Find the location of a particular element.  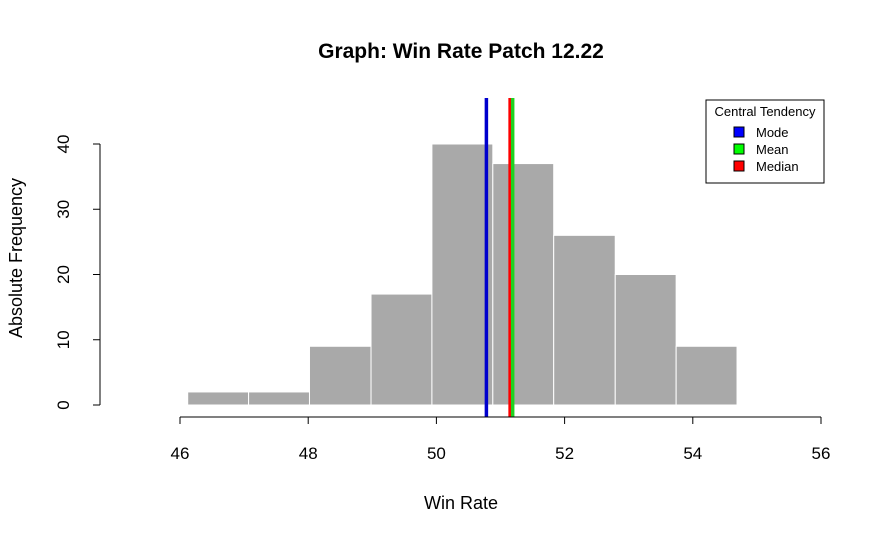

x-axis: 46 48 50 52 54 56 is located at coordinates (501, 439).